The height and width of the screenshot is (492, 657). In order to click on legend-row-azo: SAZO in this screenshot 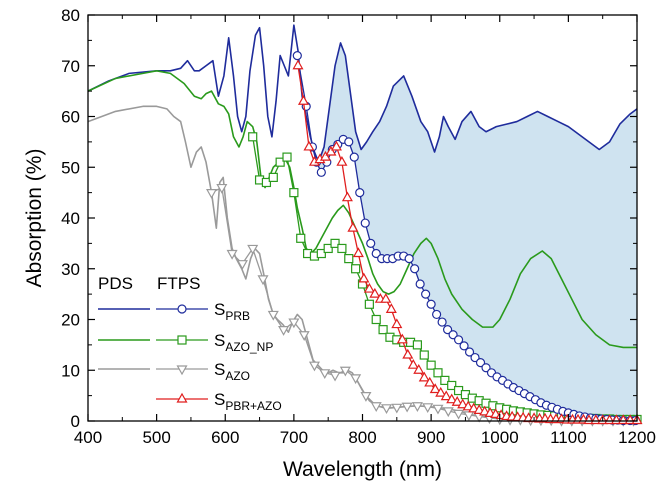, I will do `click(174, 371)`.